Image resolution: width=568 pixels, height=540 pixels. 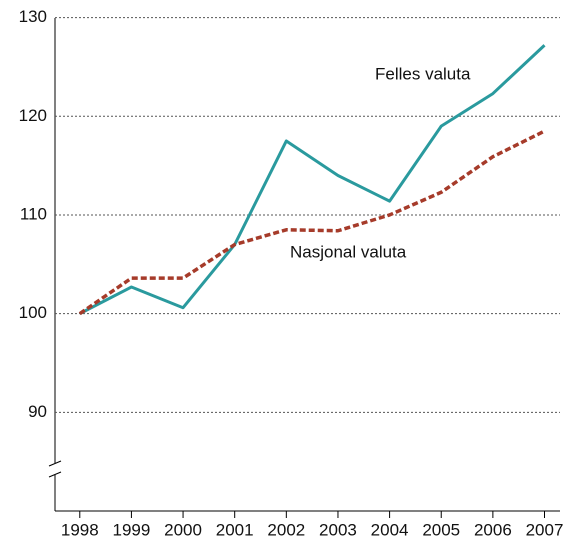 I want to click on x-tick-label: 2005, so click(x=441, y=529).